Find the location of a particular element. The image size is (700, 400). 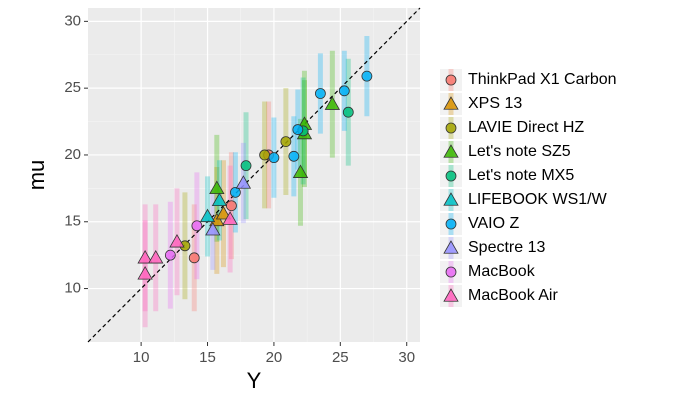

x-tick-label: 25 is located at coordinates (340, 357).